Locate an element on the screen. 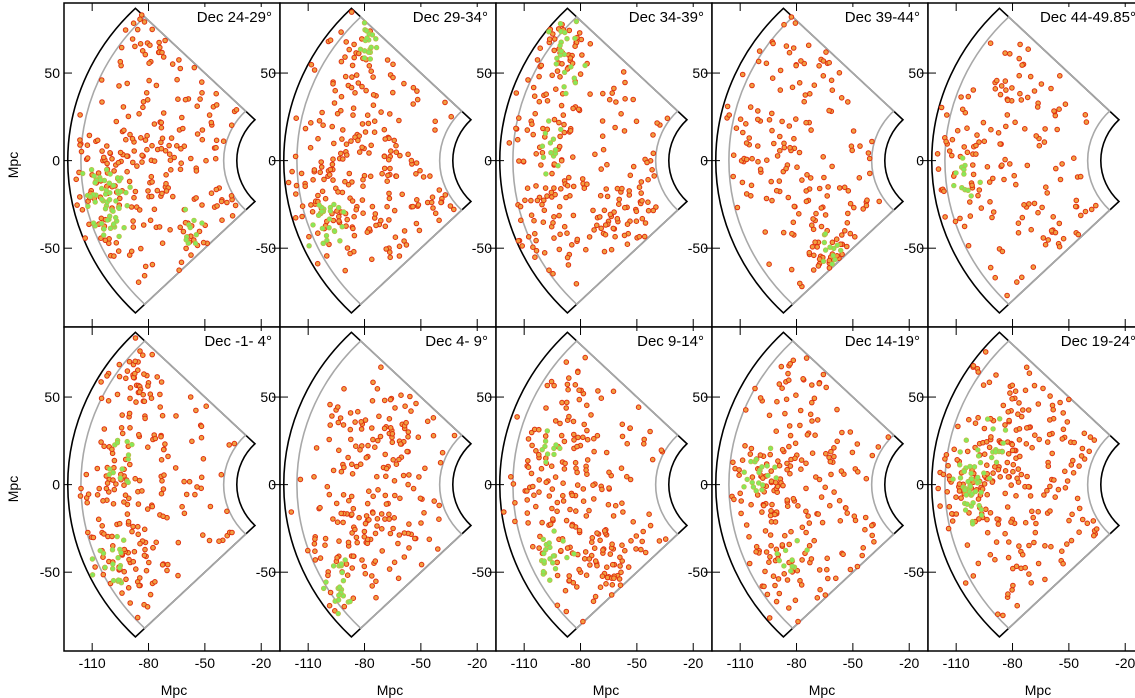 The height and width of the screenshot is (698, 1135). x-tick-label: -110 is located at coordinates (308, 663).